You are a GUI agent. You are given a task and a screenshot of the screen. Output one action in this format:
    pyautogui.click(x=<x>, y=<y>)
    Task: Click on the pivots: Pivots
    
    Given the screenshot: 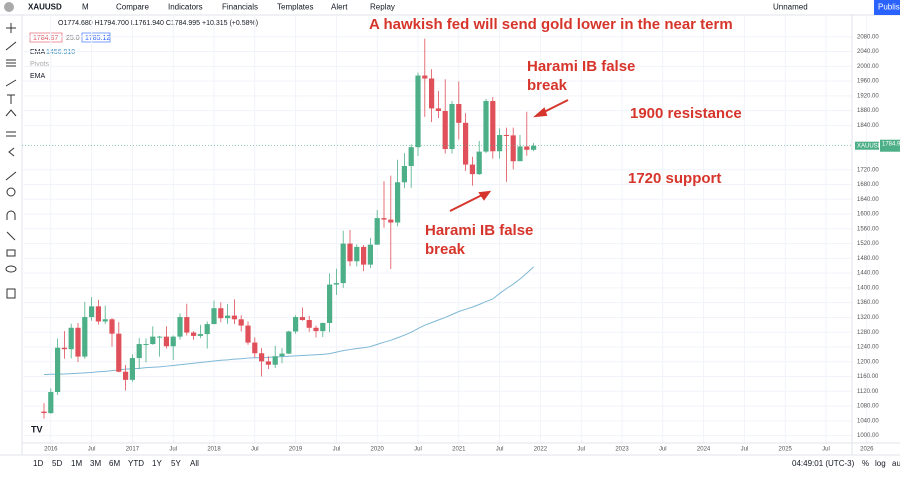 What is the action you would take?
    pyautogui.click(x=40, y=64)
    